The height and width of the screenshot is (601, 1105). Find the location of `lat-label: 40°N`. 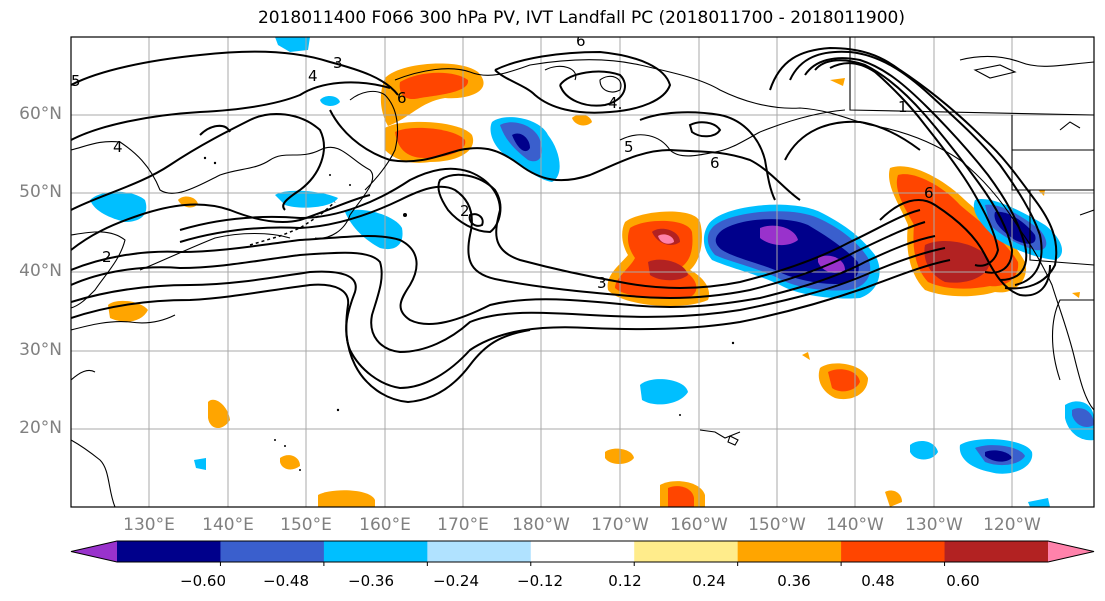

lat-label: 40°N is located at coordinates (40, 271).